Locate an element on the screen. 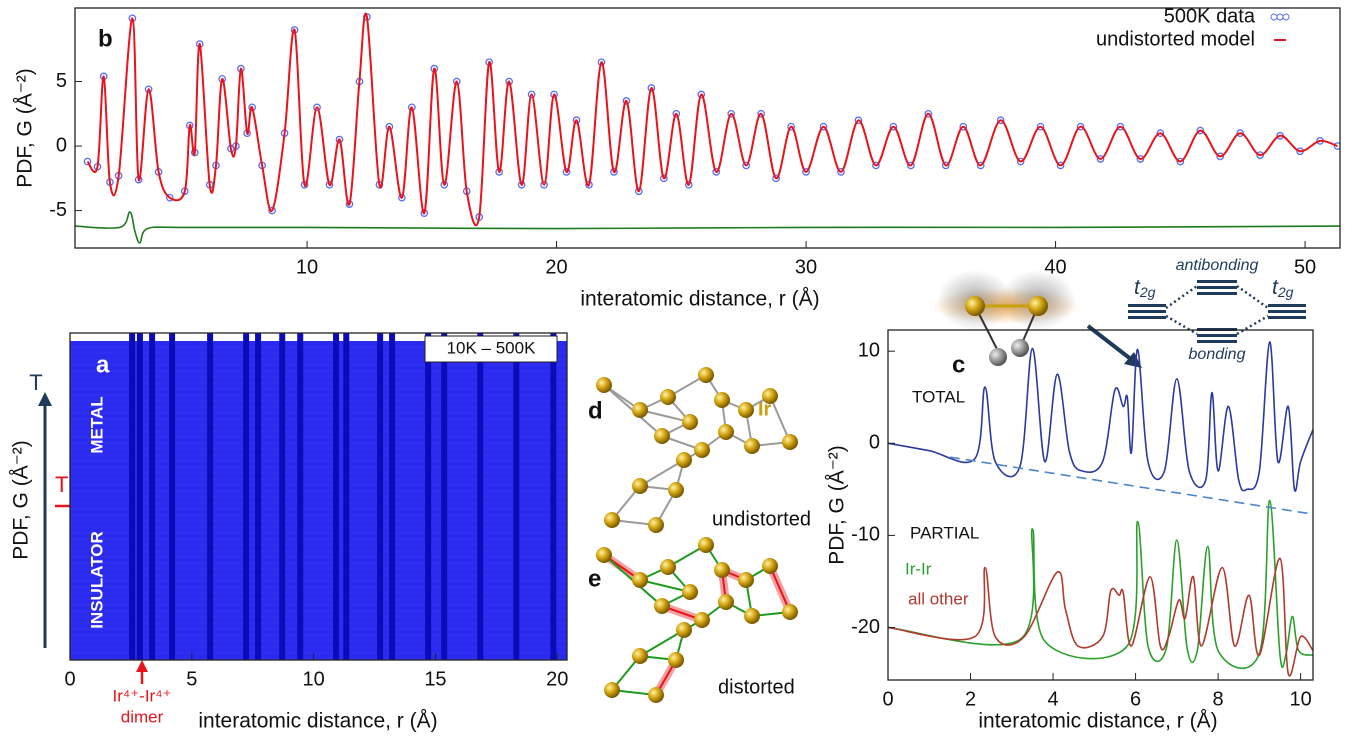 Image resolution: width=1365 pixels, height=736 pixels. y-tick-label: -10 is located at coordinates (865, 535).